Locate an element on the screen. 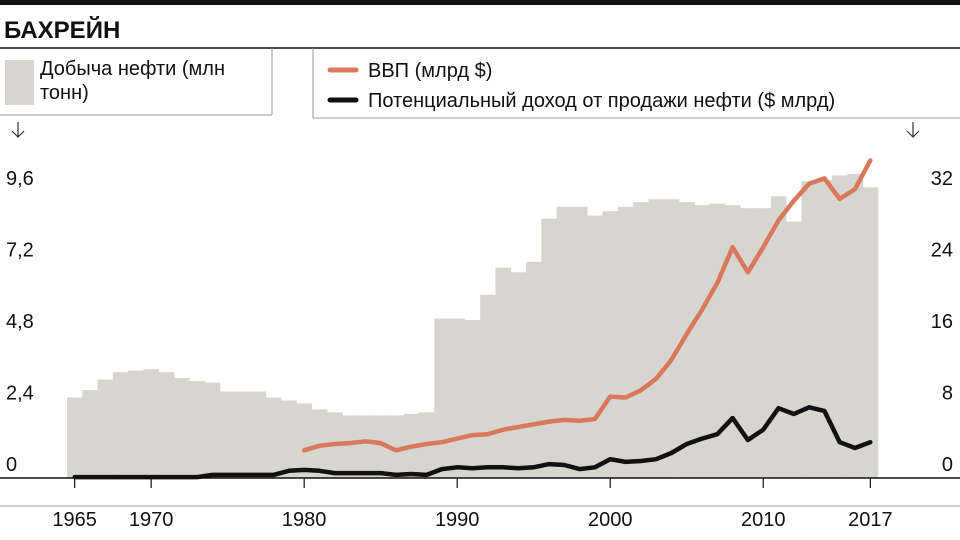 The image size is (960, 540). x-tick-label: 1990 is located at coordinates (457, 520).